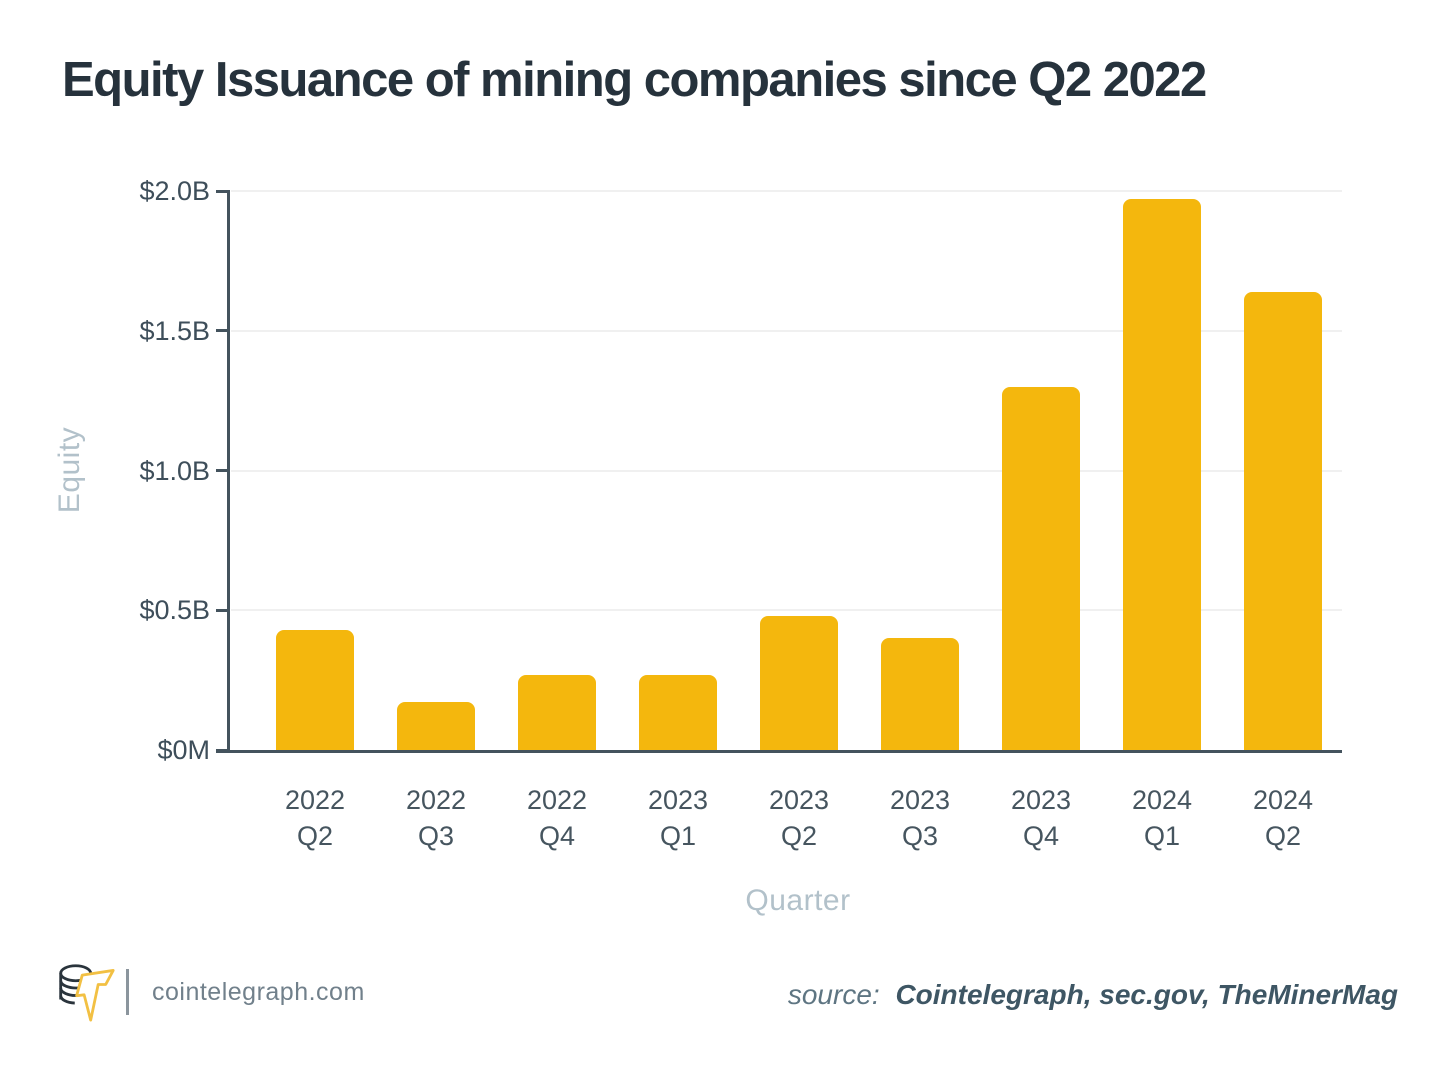  I want to click on x-axis-line, so click(779, 751).